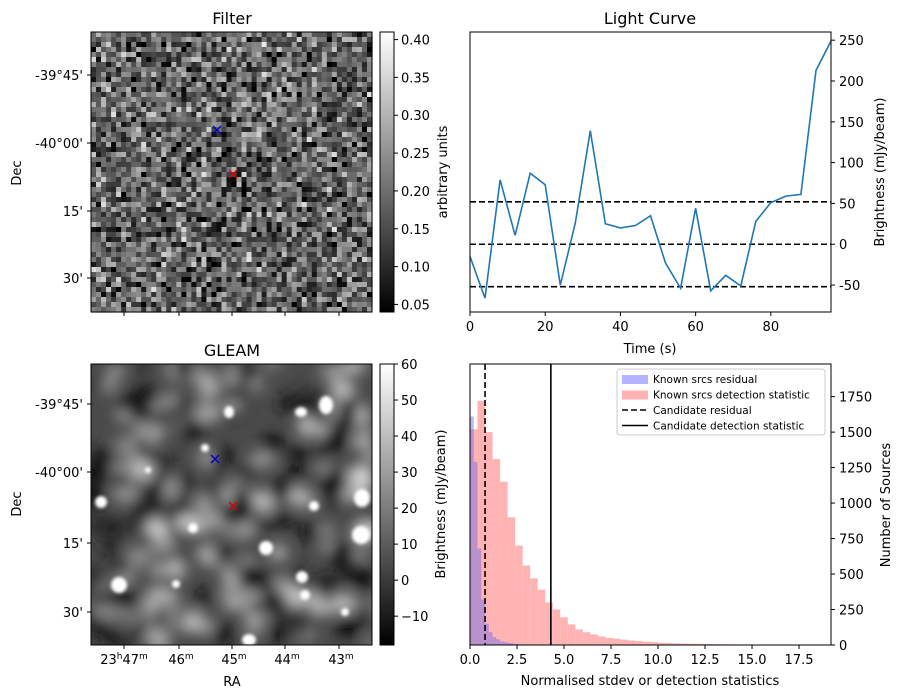 Image resolution: width=904 pixels, height=699 pixels. What do you see at coordinates (441, 504) in the screenshot?
I see `gleam-colorbar-label: Brightness (mJy/beam)` at bounding box center [441, 504].